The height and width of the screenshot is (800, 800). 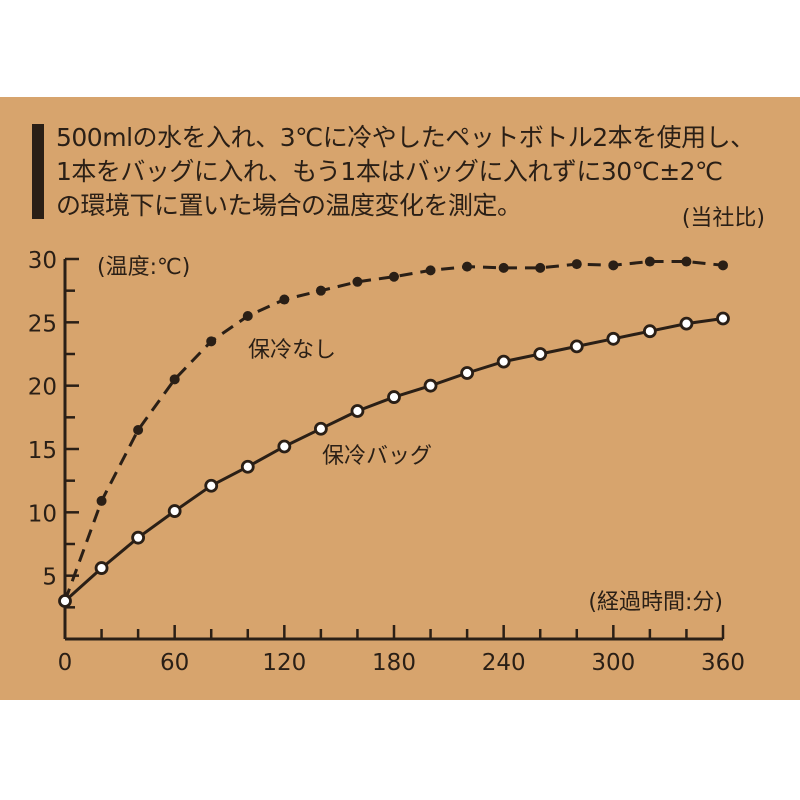 I want to click on x-tick-label: 300, so click(x=613, y=663).